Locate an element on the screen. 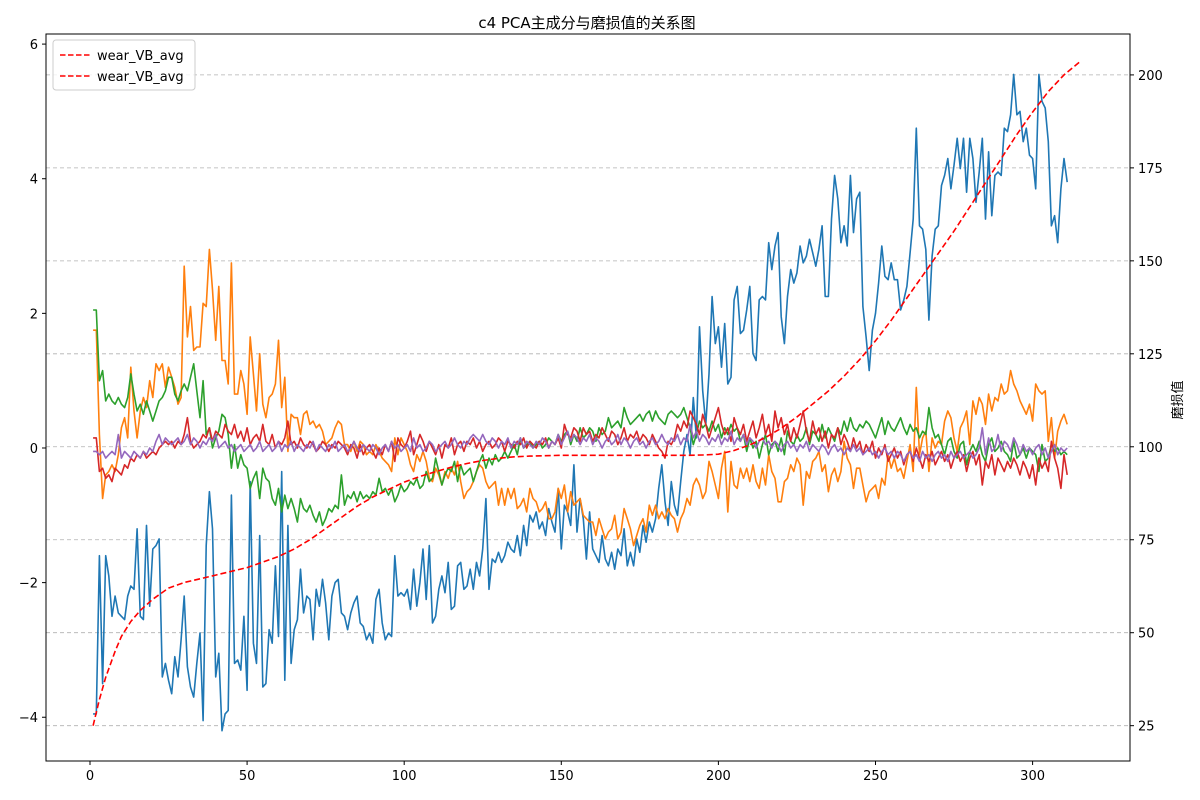 The height and width of the screenshot is (800, 1200). y2-tick-label-25: 25 is located at coordinates (1146, 727).